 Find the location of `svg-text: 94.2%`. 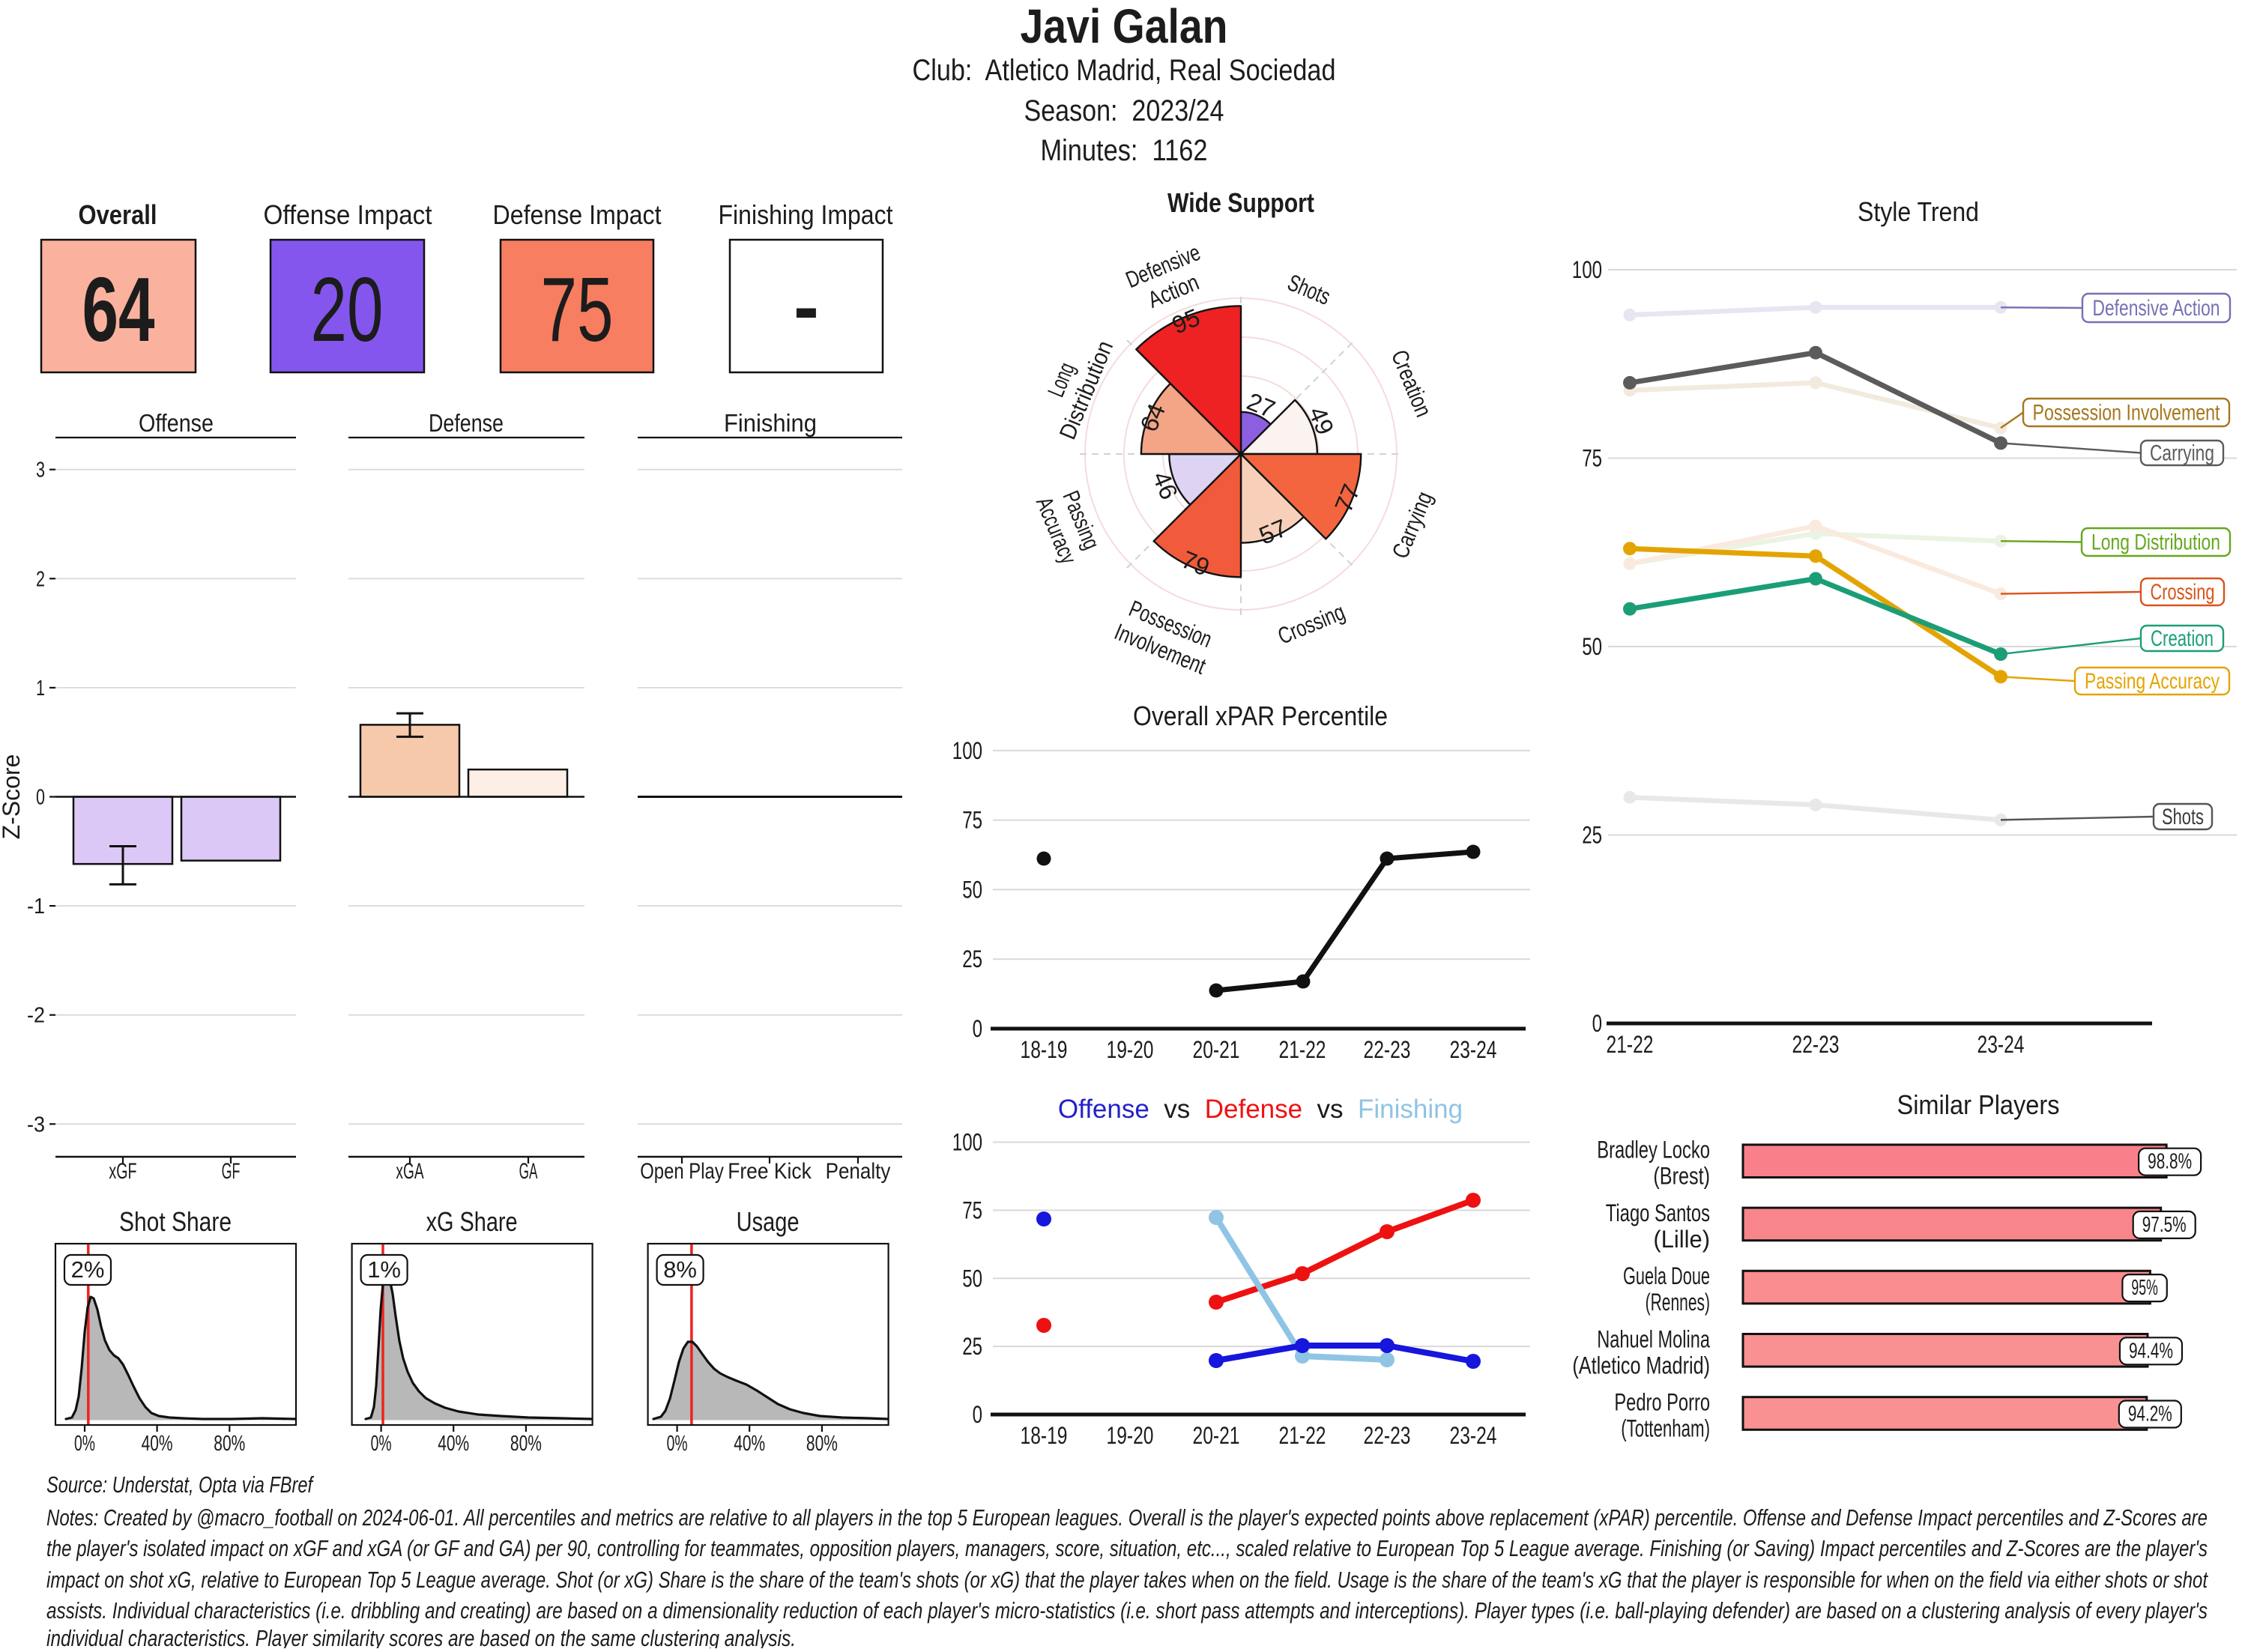

svg-text: 94.2% is located at coordinates (2150, 1414).